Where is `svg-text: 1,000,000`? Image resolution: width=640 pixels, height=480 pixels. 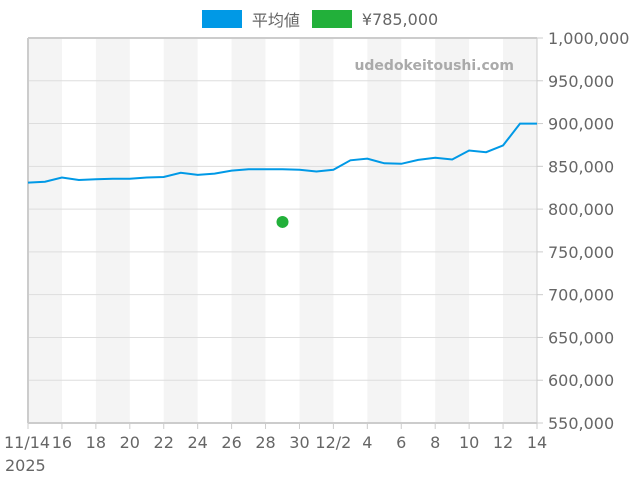 svg-text: 1,000,000 is located at coordinates (588, 38).